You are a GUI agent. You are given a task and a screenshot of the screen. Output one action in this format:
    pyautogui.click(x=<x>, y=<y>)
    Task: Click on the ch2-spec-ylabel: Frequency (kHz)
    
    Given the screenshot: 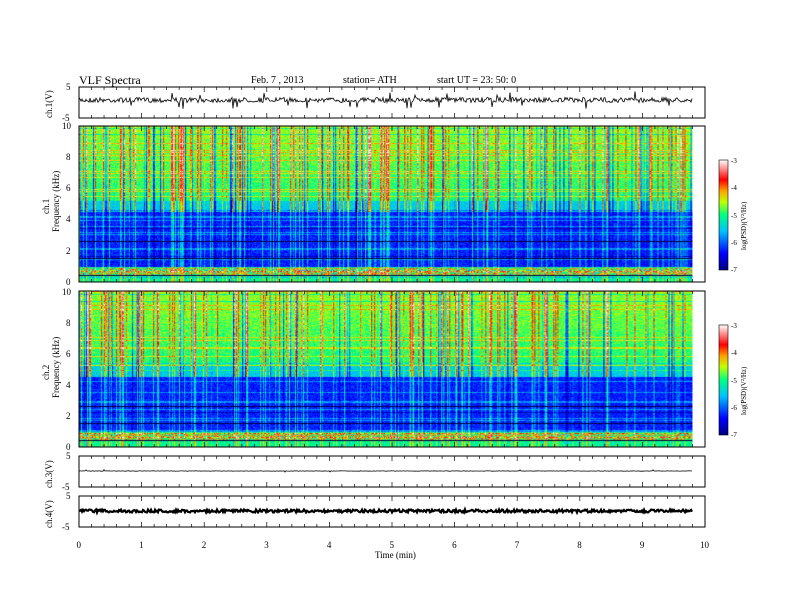 What is the action you would take?
    pyautogui.click(x=56, y=367)
    